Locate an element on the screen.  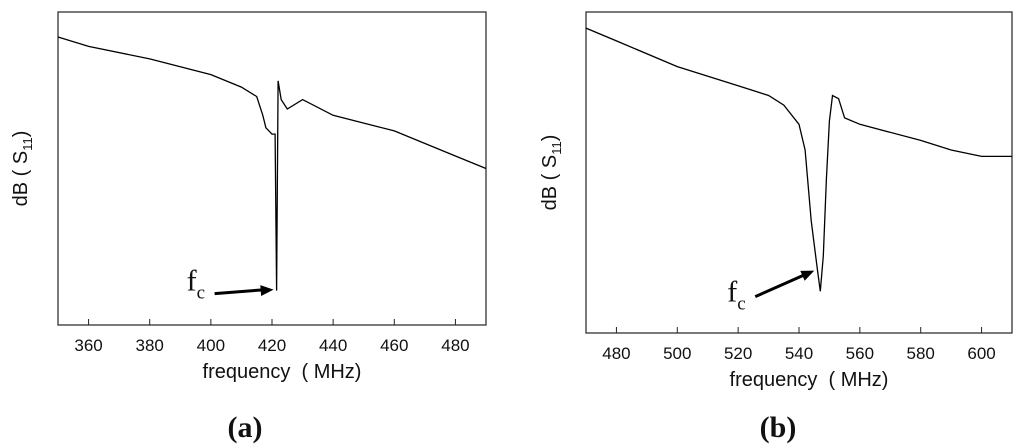
x-tick-label: 520 is located at coordinates (738, 353).